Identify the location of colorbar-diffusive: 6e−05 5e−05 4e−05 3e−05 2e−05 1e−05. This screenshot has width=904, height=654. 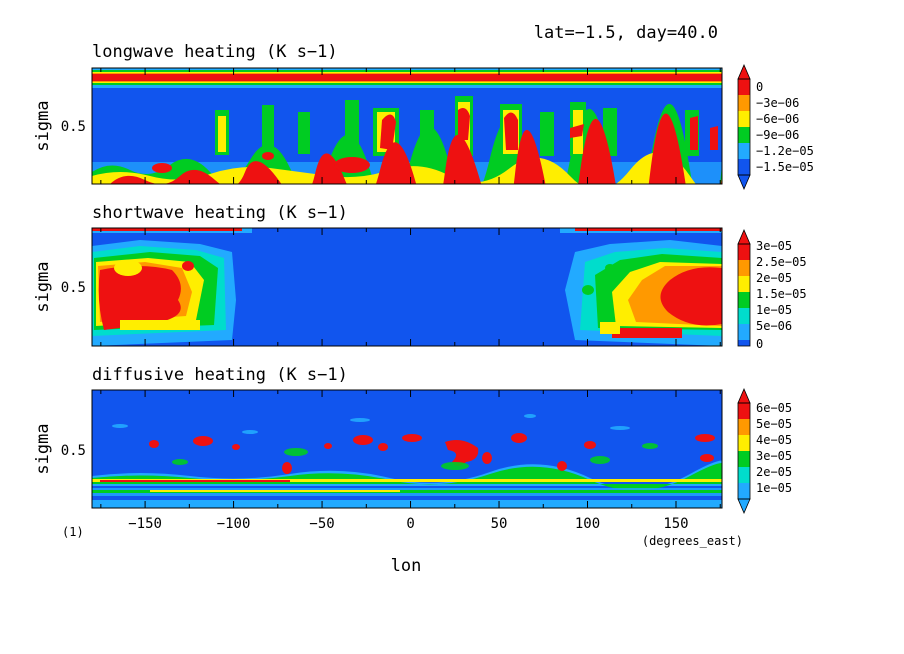
(764, 451).